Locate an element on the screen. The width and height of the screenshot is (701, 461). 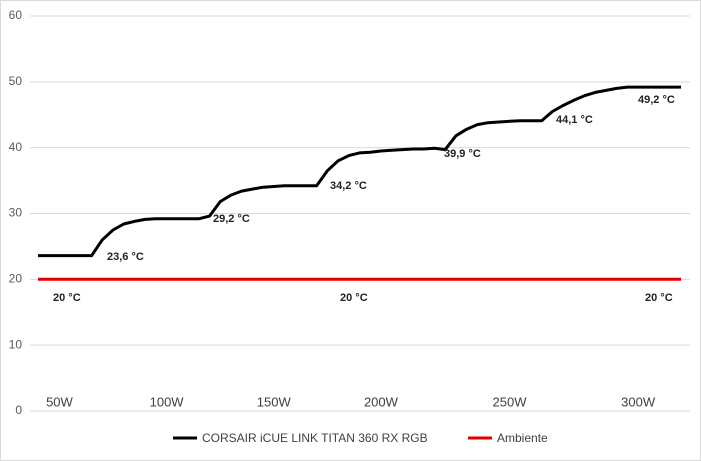
x-tick-label: 100W is located at coordinates (167, 401).